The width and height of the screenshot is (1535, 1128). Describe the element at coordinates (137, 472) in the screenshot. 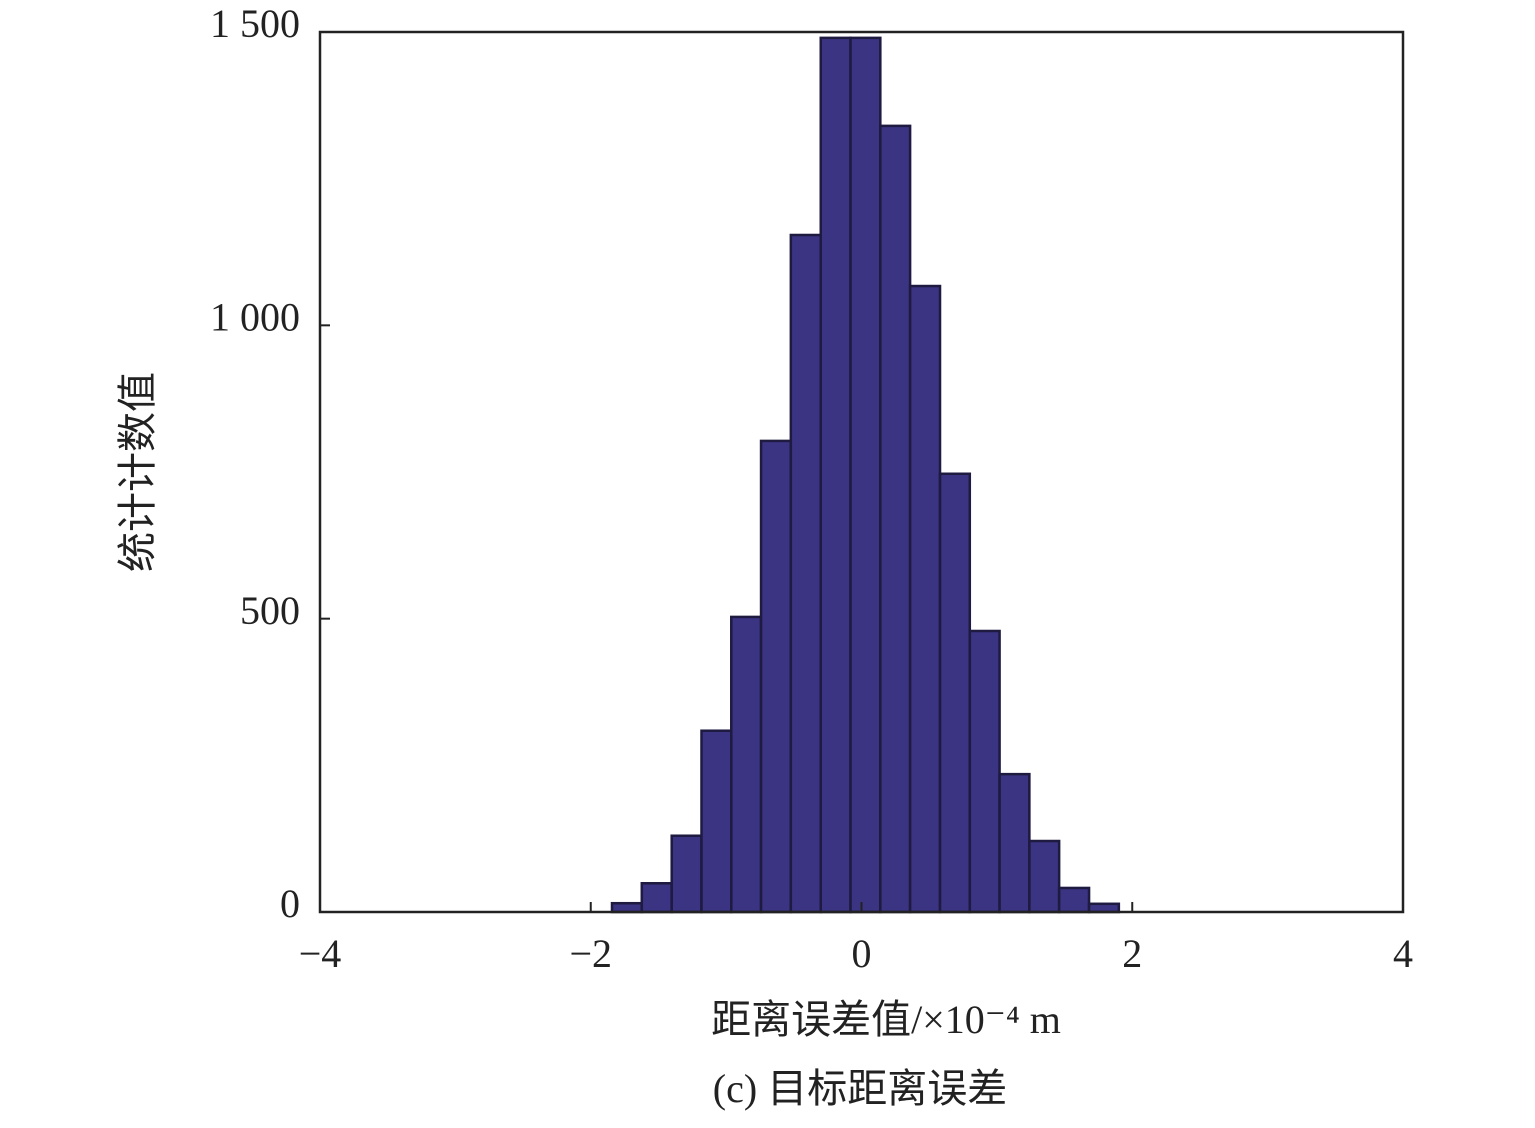

I see `y-axis-label: 统计计数值` at that location.